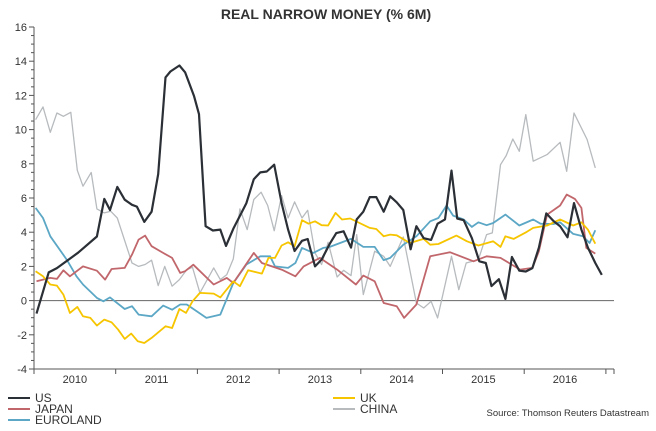 This screenshot has height=431, width=656. What do you see at coordinates (43, 398) in the screenshot?
I see `legend-label-us: US` at bounding box center [43, 398].